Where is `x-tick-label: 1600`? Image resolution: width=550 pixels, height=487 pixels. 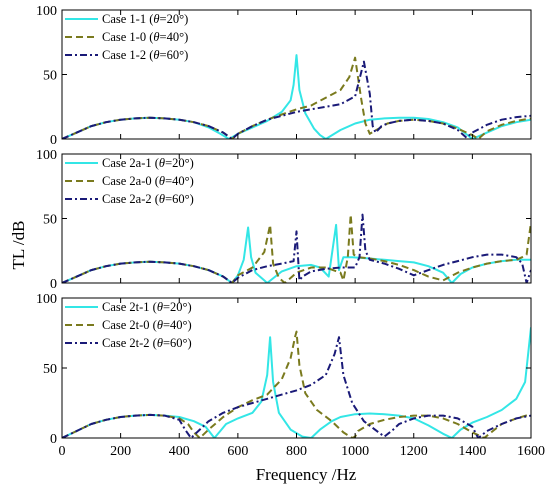
x-tick-label: 1600 is located at coordinates (531, 451).